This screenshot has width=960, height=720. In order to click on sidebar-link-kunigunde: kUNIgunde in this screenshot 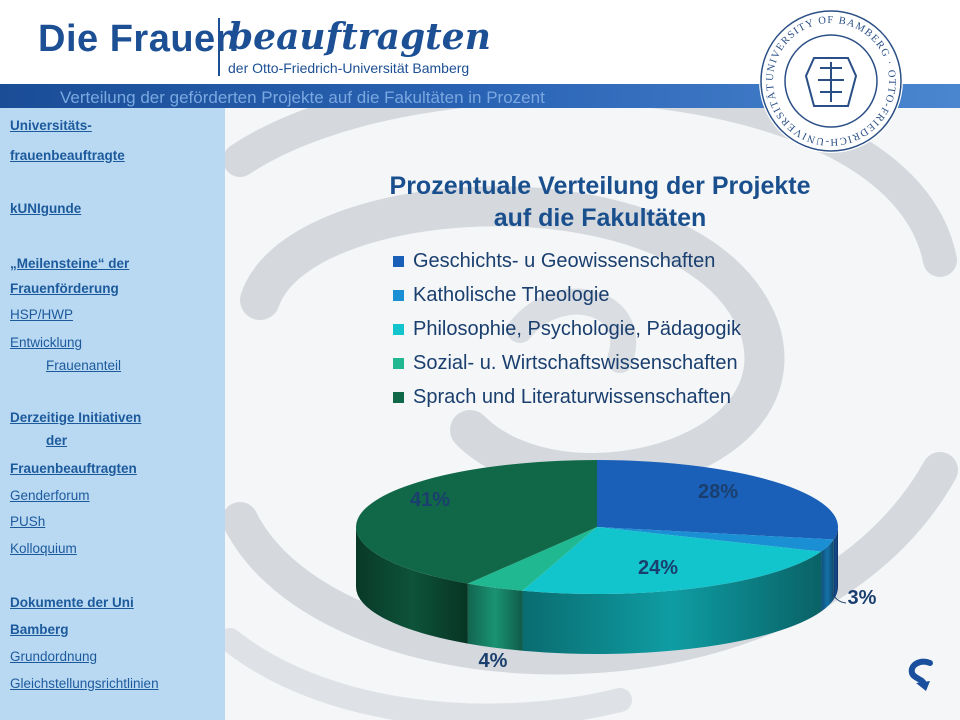, I will do `click(46, 208)`.